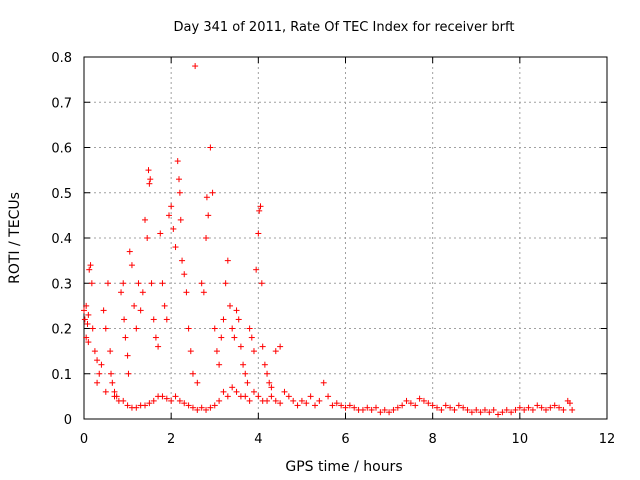 Image resolution: width=640 pixels, height=480 pixels. I want to click on x-tick-label: 2, so click(171, 439).